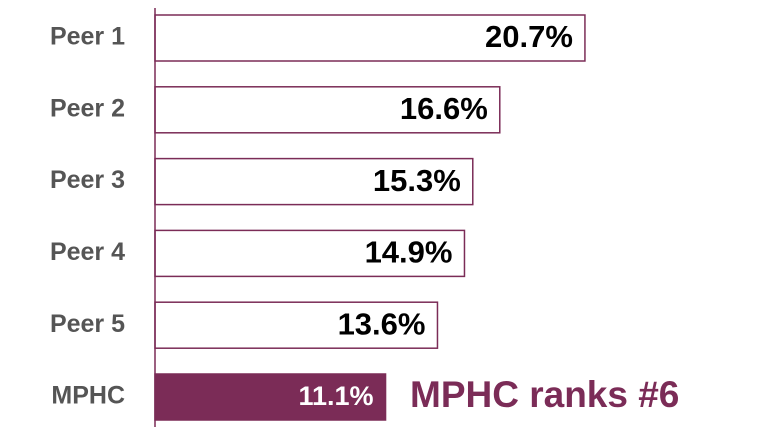 This screenshot has height=427, width=762. I want to click on category-label: Peer 1, so click(87, 37).